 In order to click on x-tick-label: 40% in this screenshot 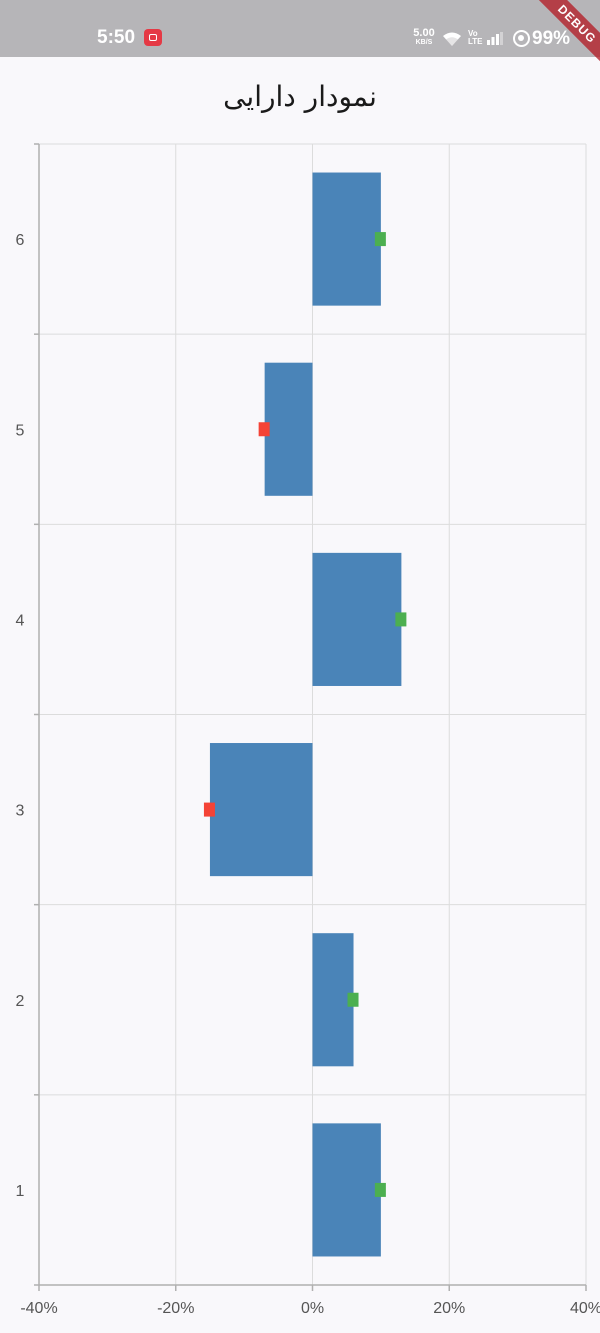, I will do `click(585, 1308)`.